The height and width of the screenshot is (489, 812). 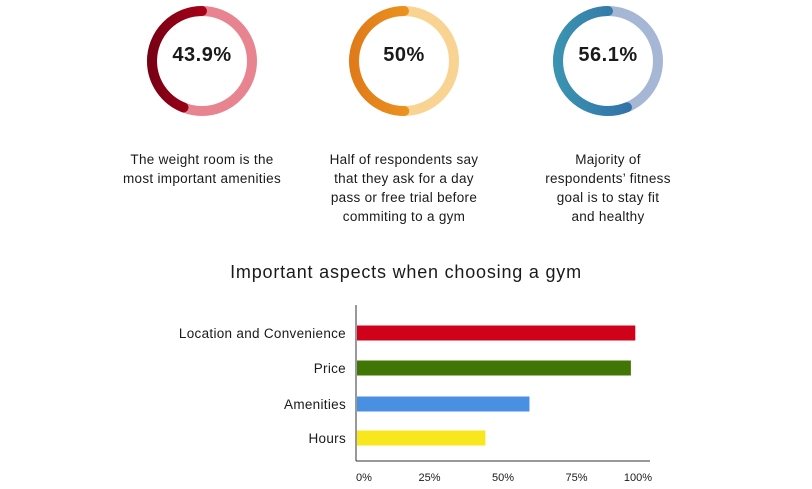 What do you see at coordinates (330, 368) in the screenshot?
I see `category-label: Price` at bounding box center [330, 368].